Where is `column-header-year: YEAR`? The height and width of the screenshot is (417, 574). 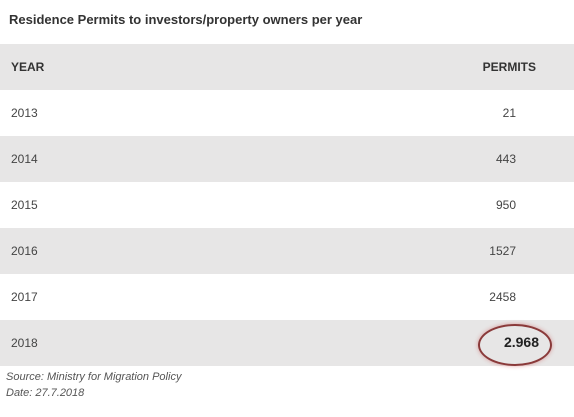 column-header-year: YEAR is located at coordinates (28, 67).